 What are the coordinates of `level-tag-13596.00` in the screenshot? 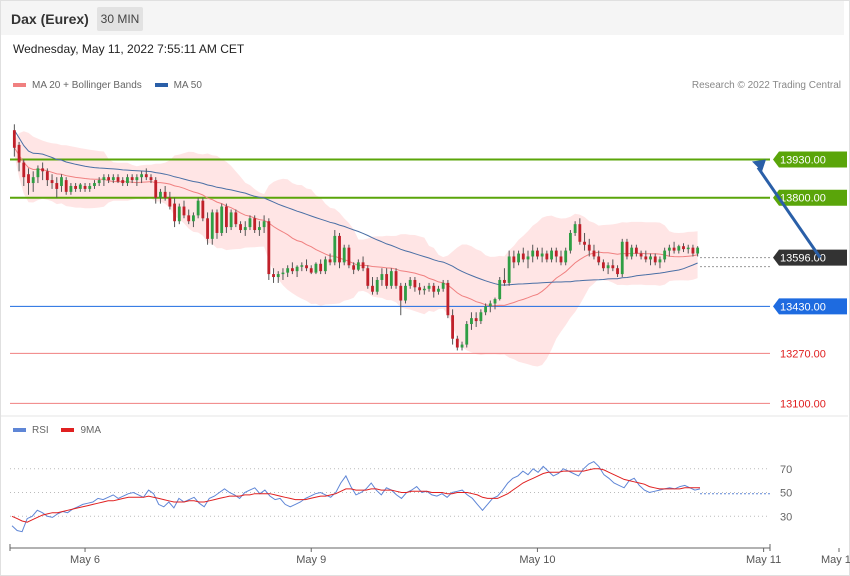 It's located at (810, 257).